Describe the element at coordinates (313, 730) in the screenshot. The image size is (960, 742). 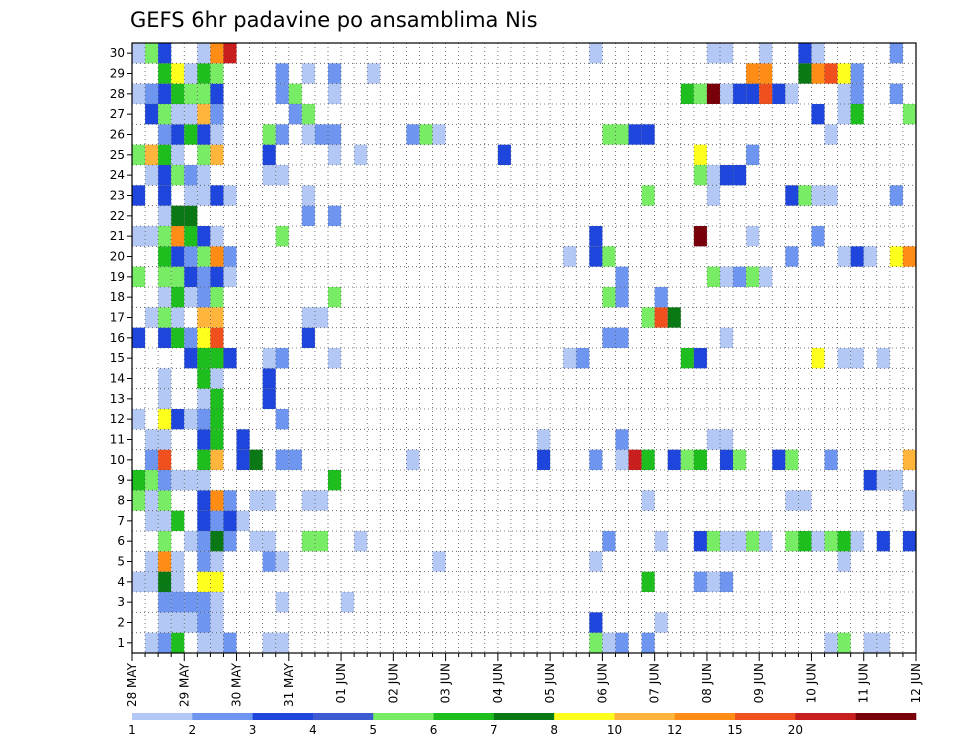
I see `colorbar-label: 4` at that location.